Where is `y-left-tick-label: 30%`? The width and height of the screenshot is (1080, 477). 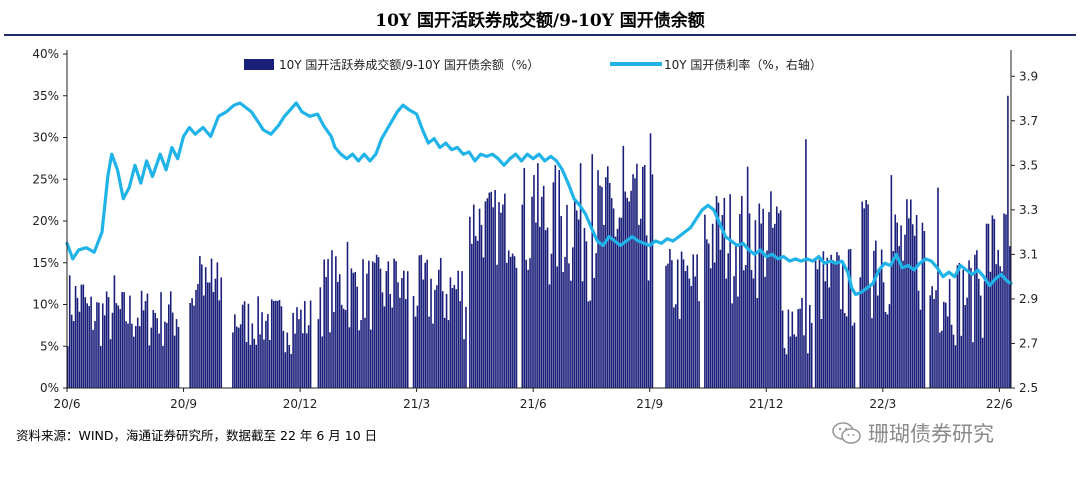
y-left-tick-label: 30% is located at coordinates (45, 138).